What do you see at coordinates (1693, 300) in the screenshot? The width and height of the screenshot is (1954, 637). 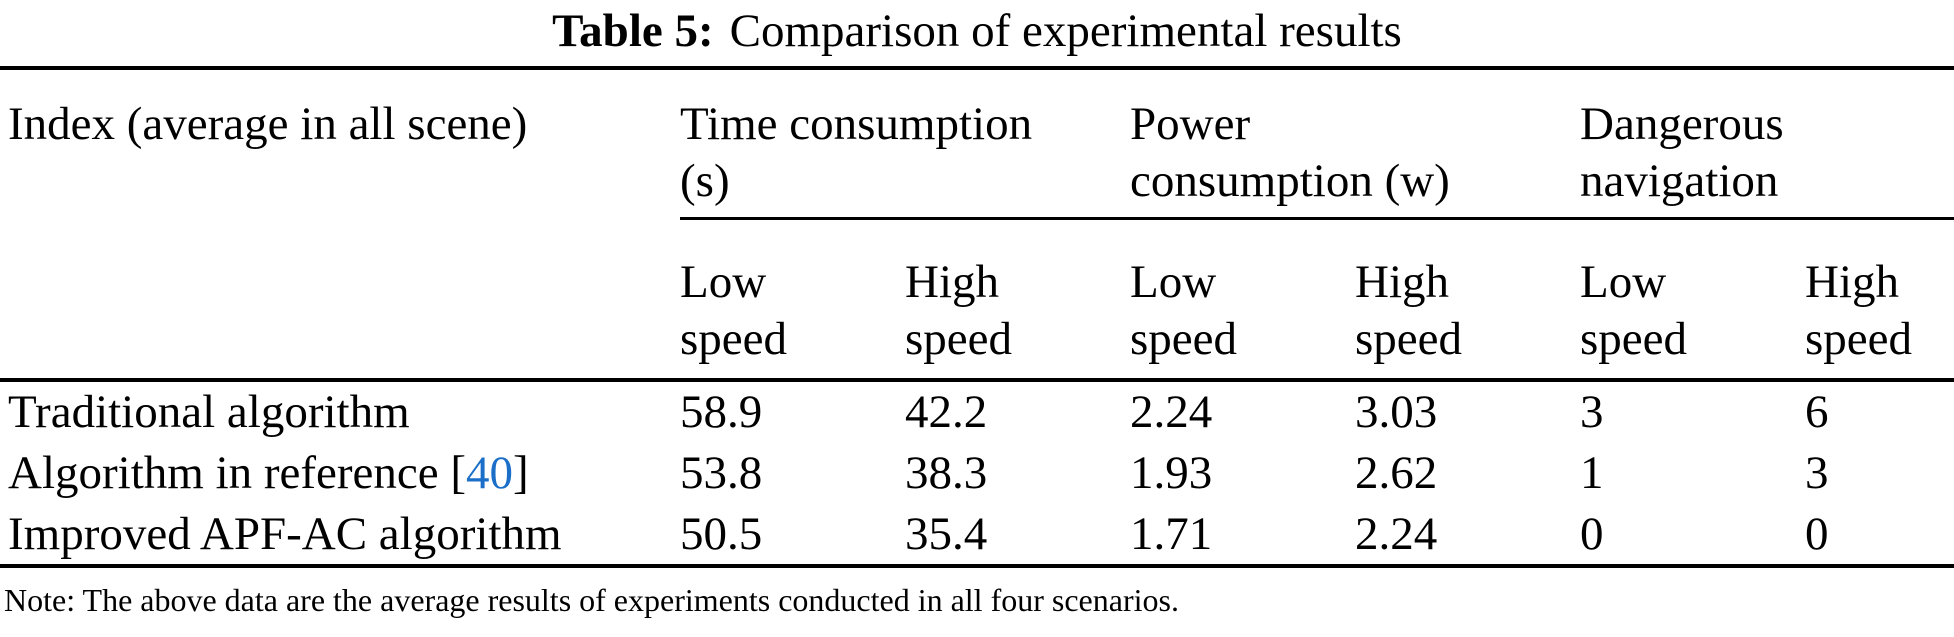 I see `subheader-danger-low-speed: Low speed` at bounding box center [1693, 300].